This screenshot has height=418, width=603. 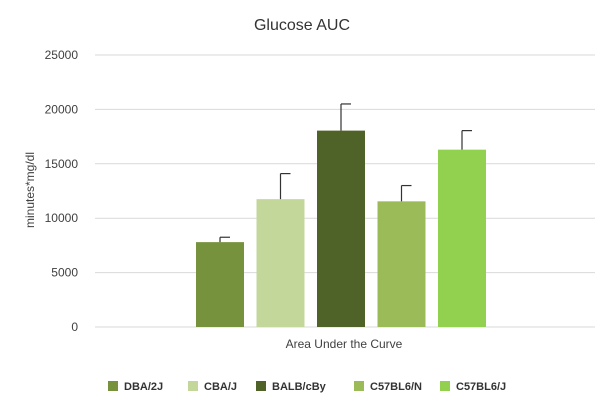 I want to click on legend-label: BALB/cBy, so click(x=299, y=387).